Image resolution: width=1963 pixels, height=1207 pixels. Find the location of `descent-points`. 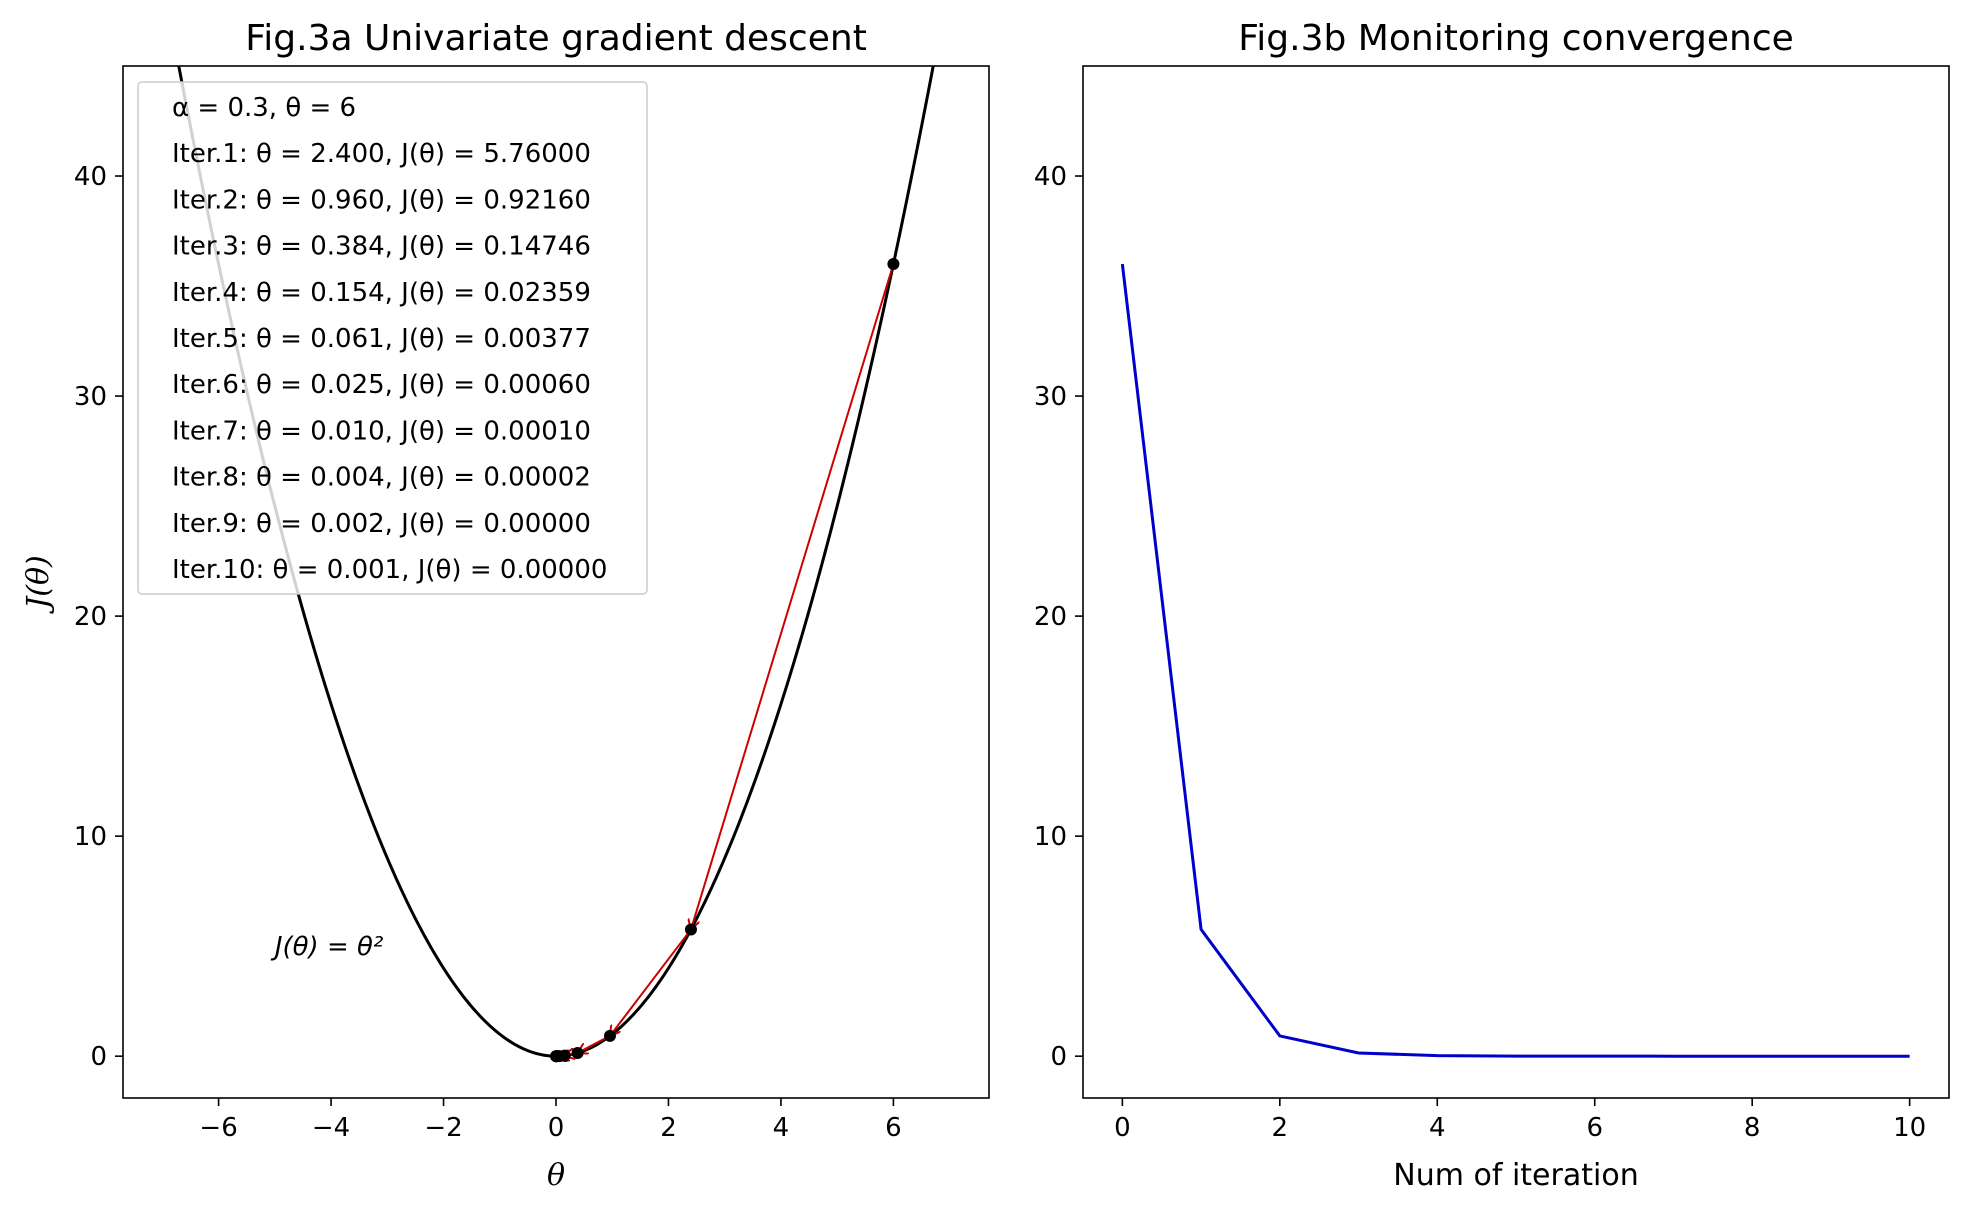

descent-points is located at coordinates (725, 660).